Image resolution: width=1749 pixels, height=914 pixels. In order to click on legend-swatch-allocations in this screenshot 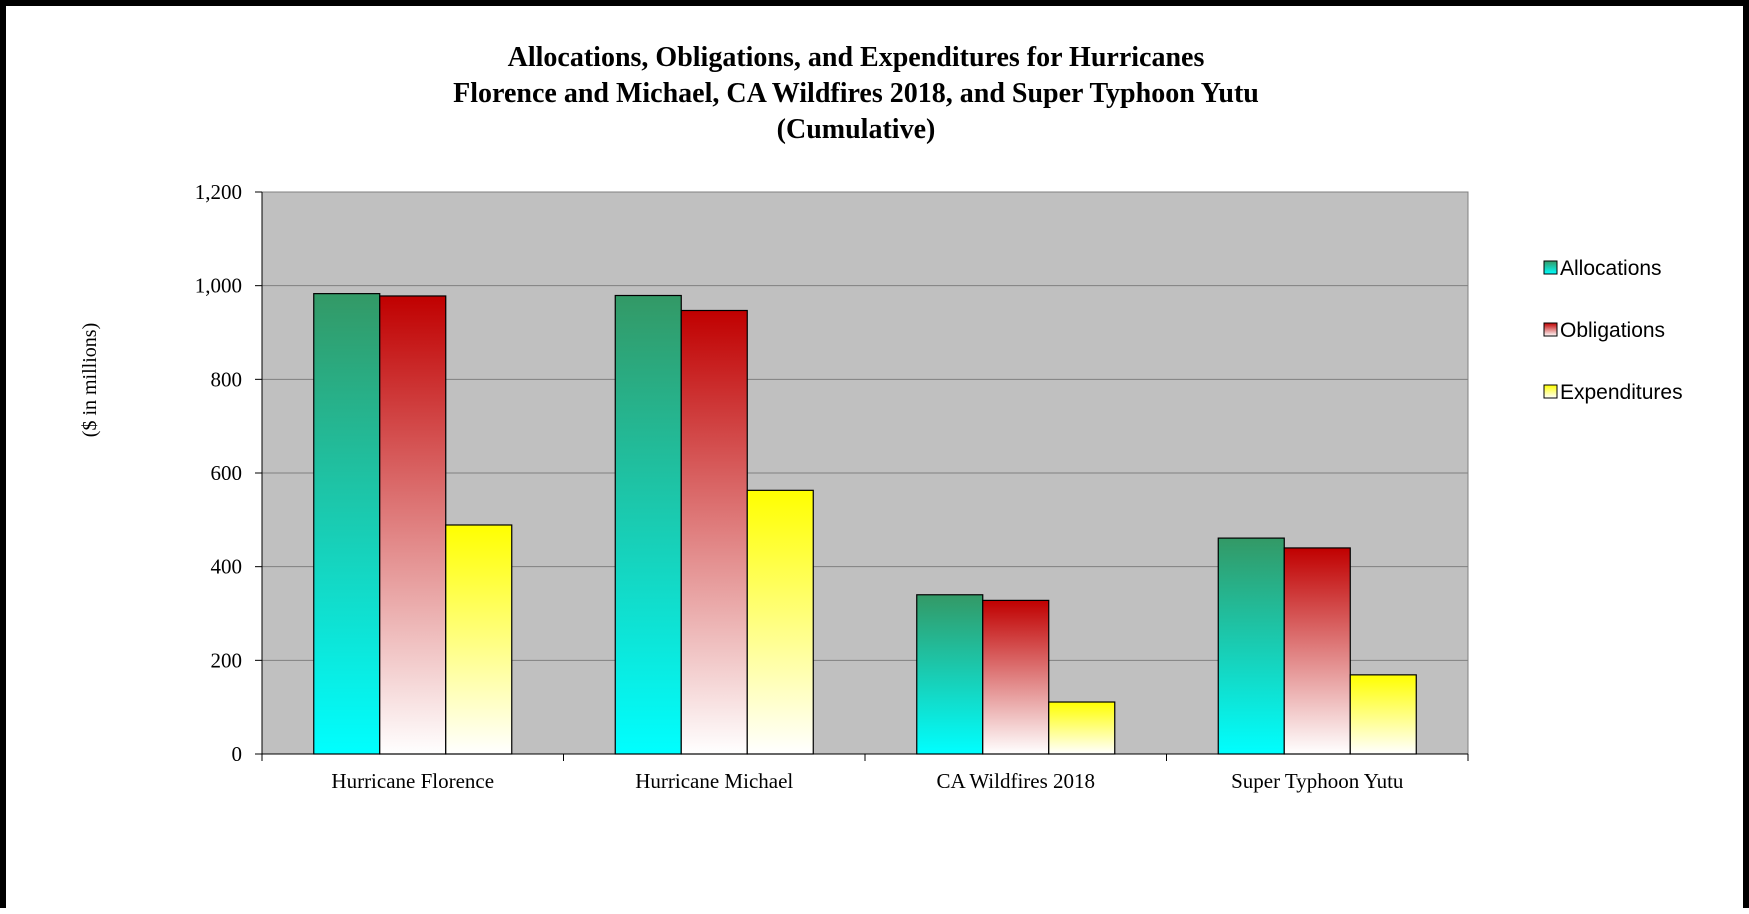, I will do `click(1550, 267)`.